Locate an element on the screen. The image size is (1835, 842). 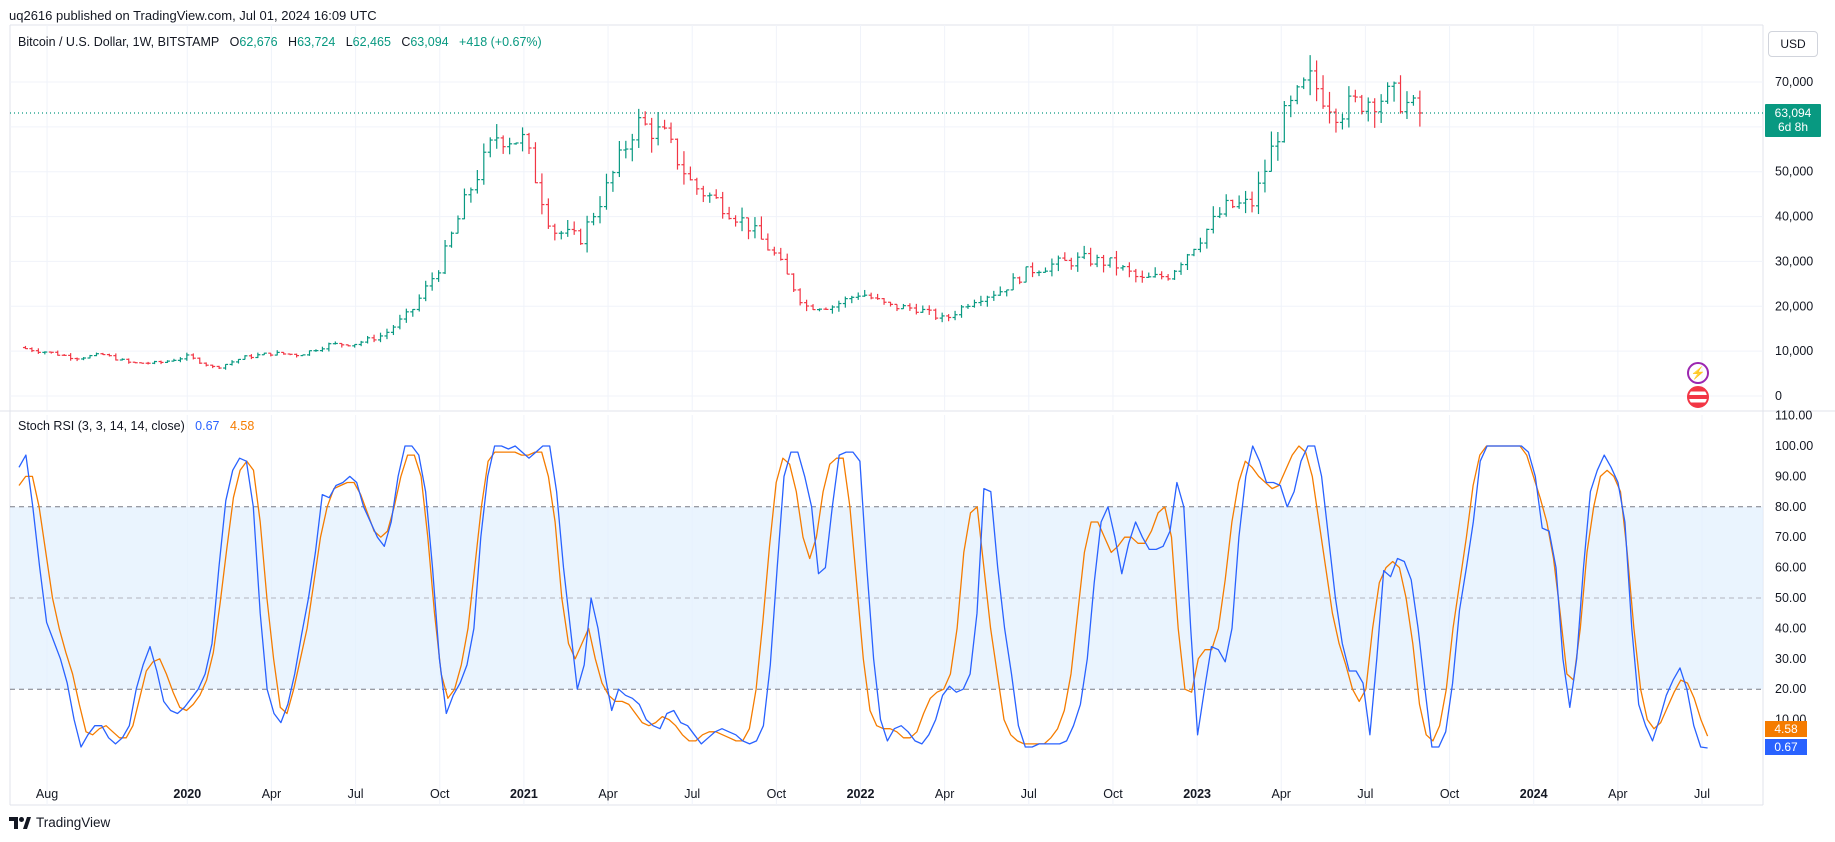
time-tick-label: 2024 is located at coordinates (1534, 794).